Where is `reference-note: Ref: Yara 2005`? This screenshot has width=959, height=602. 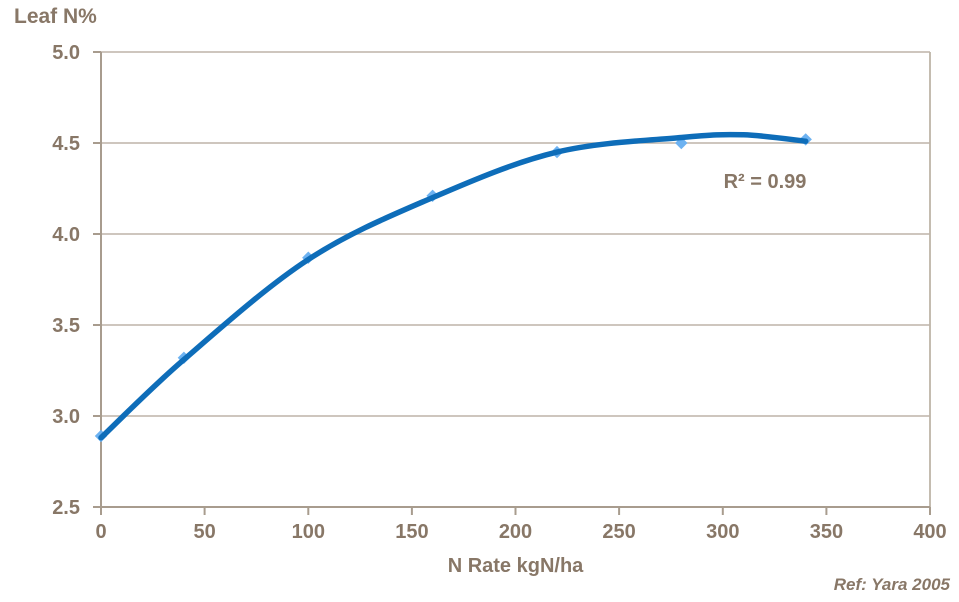 reference-note: Ref: Yara 2005 is located at coordinates (891, 584).